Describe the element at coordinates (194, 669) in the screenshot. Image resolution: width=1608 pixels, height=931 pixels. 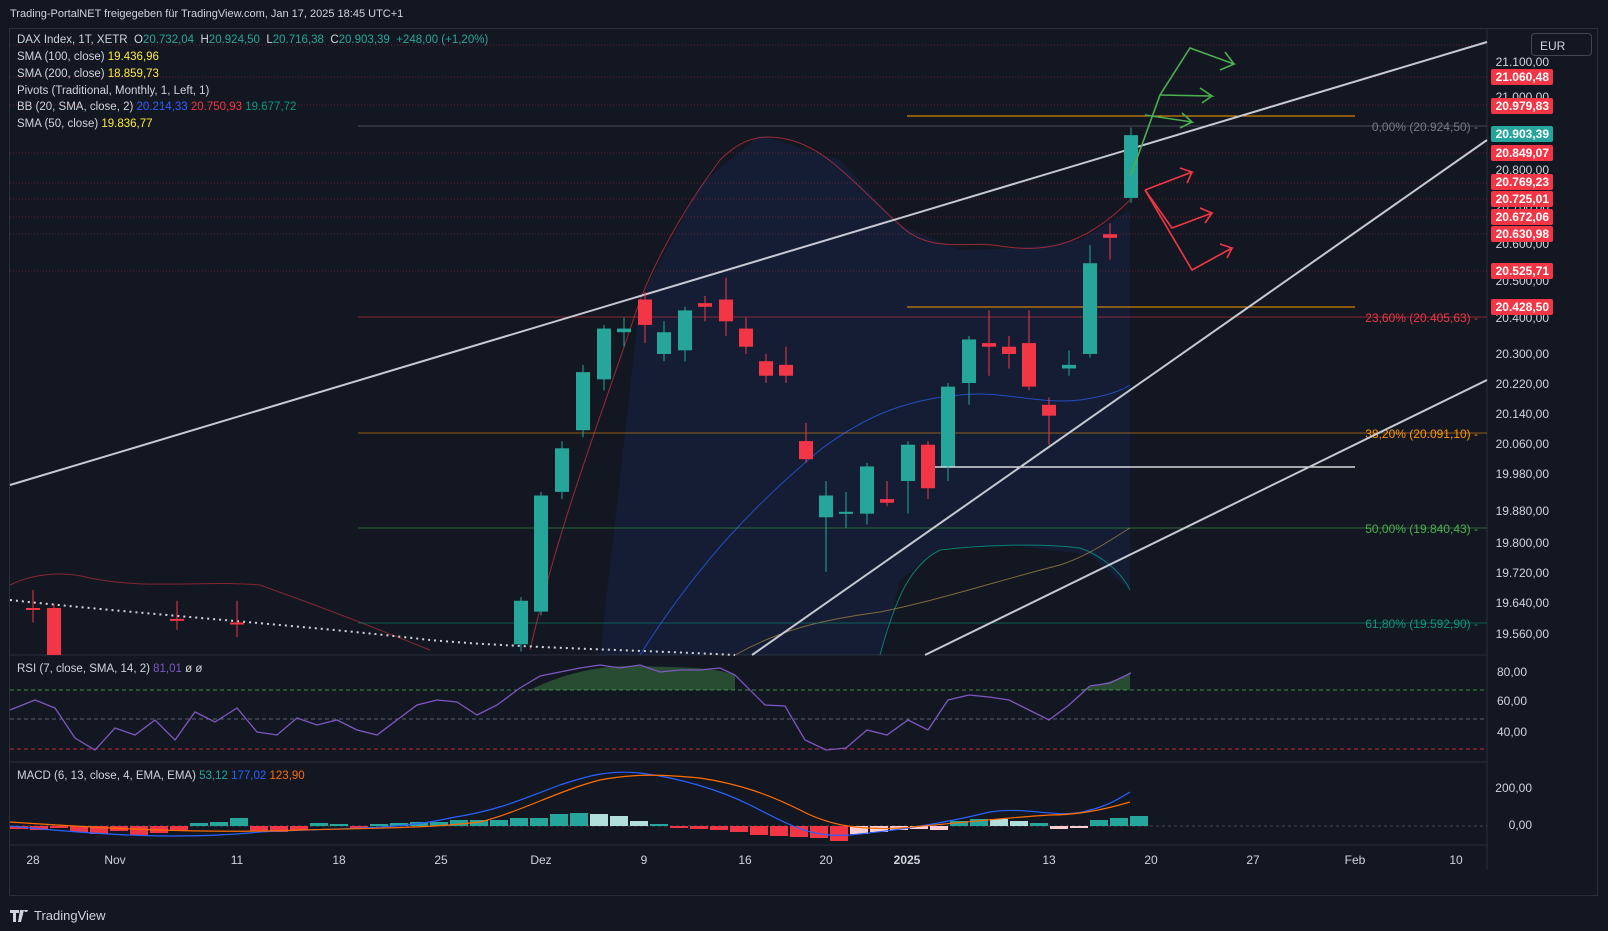
I see `rsi-extra: ø ø` at that location.